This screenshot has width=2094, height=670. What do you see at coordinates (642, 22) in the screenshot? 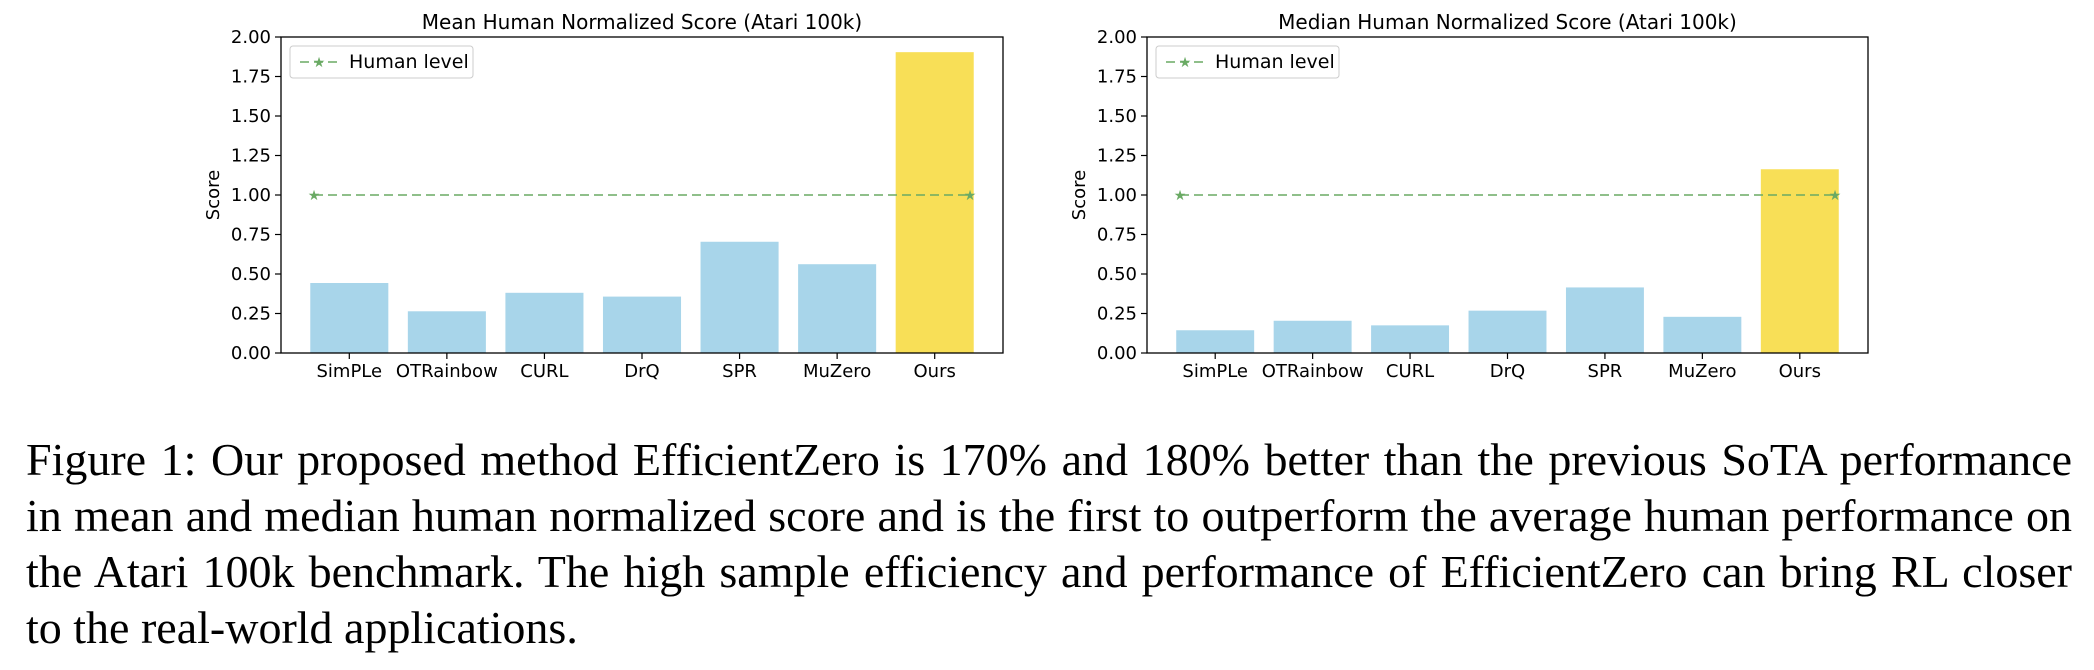
I see `chart-title: Mean Human Normalized Score (Atari 100k)` at bounding box center [642, 22].